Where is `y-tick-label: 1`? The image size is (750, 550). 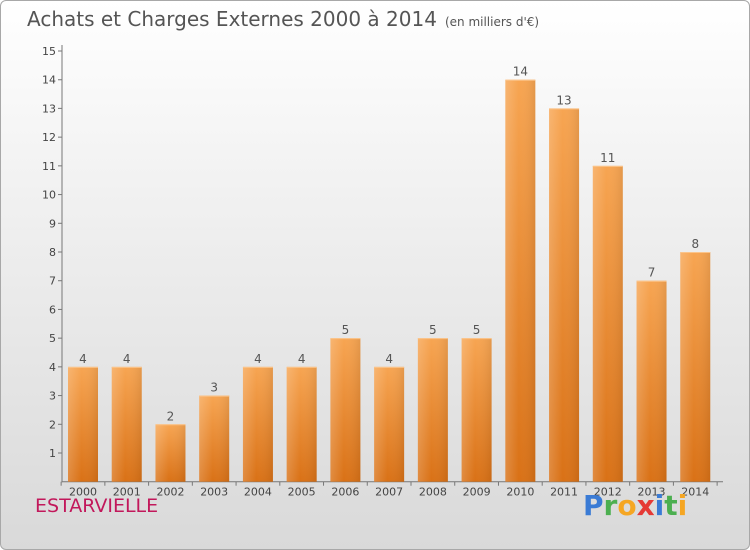 y-tick-label: 1 is located at coordinates (52, 453).